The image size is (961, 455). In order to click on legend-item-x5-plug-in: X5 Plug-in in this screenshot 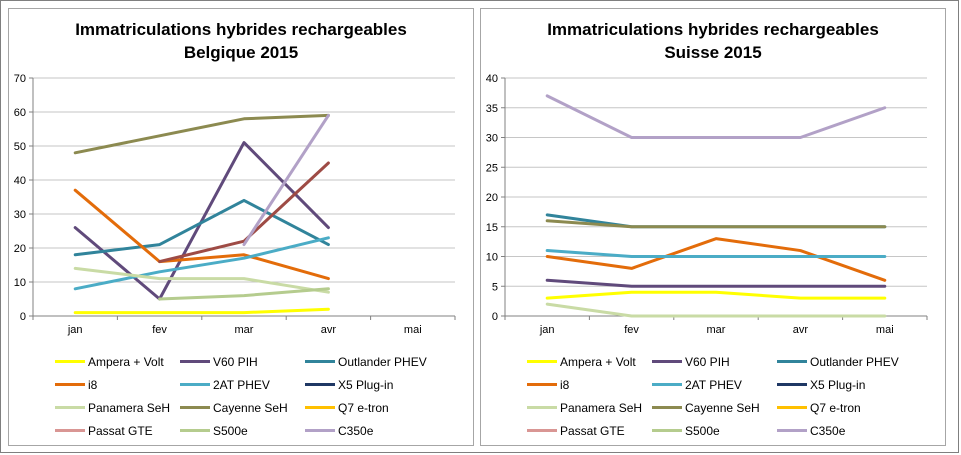, I will do `click(849, 385)`.